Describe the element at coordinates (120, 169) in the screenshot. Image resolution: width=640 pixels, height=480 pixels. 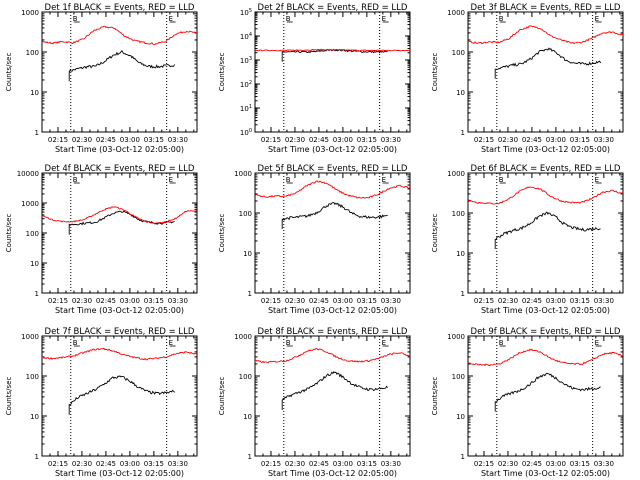
I see `chart-title: Det 4f BLACK = Events, RED = LLD` at that location.